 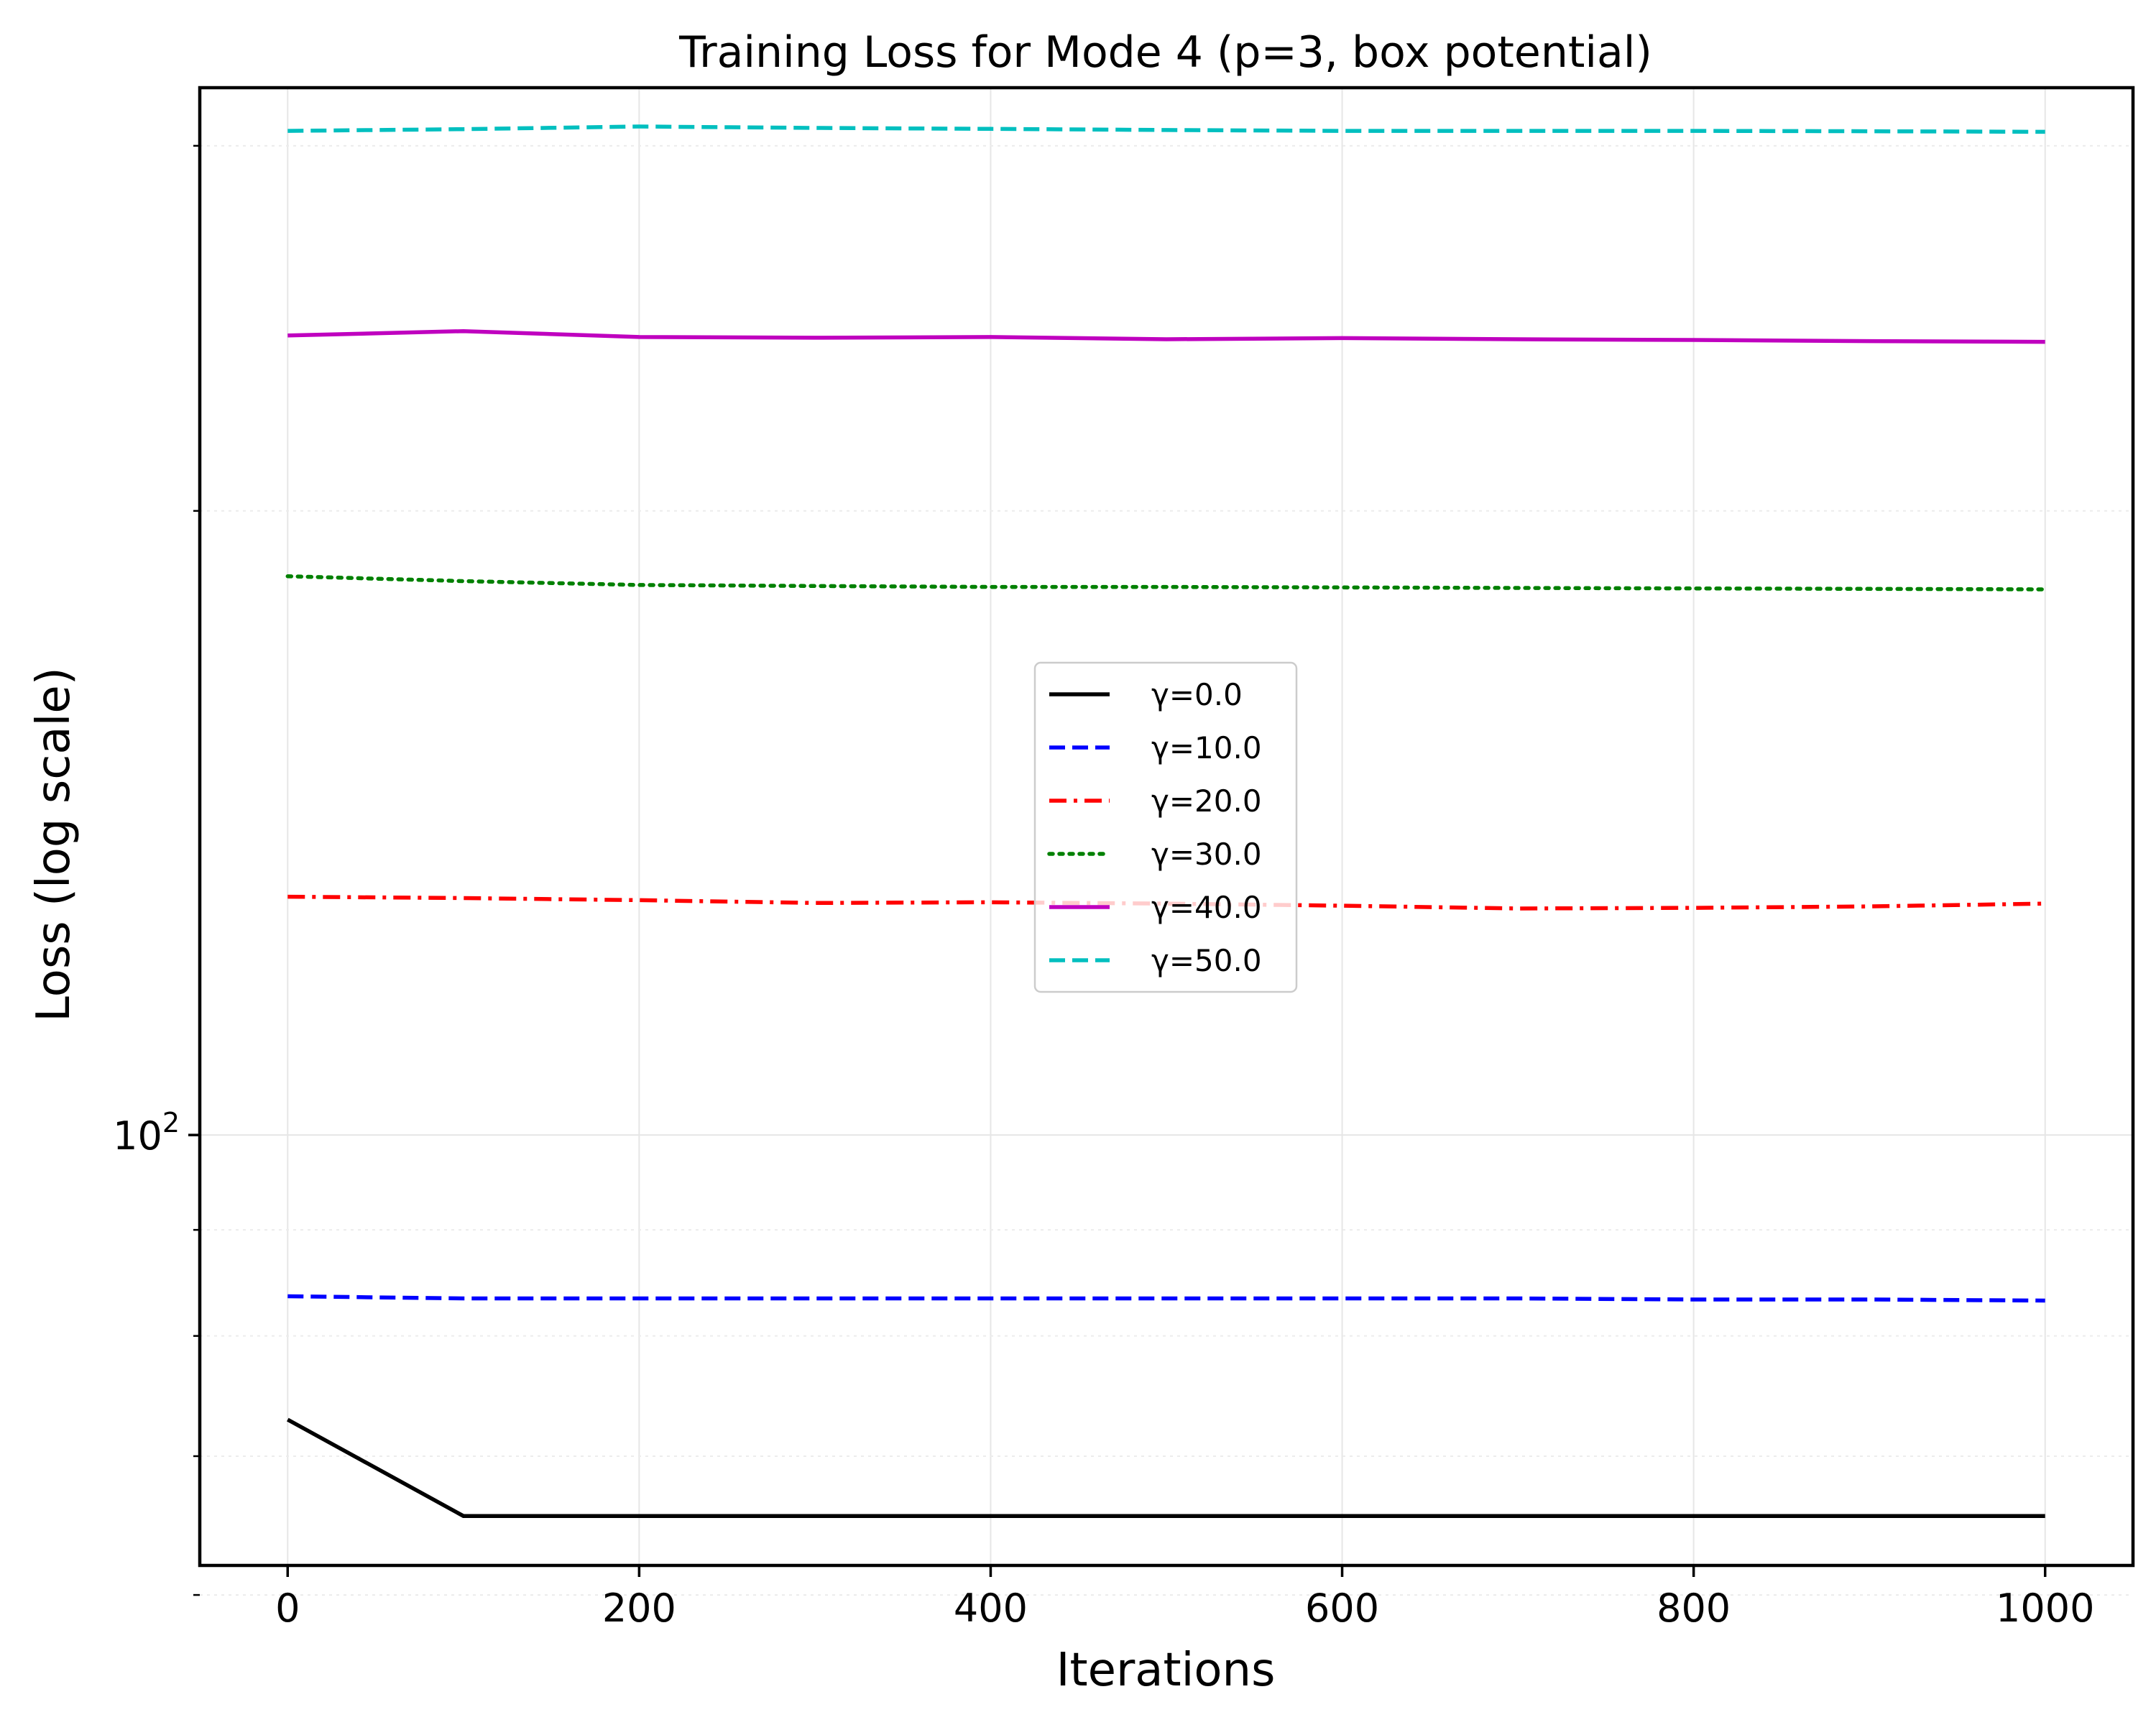 What do you see at coordinates (1197, 694) in the screenshot?
I see `legend-label: γ=0.0` at bounding box center [1197, 694].